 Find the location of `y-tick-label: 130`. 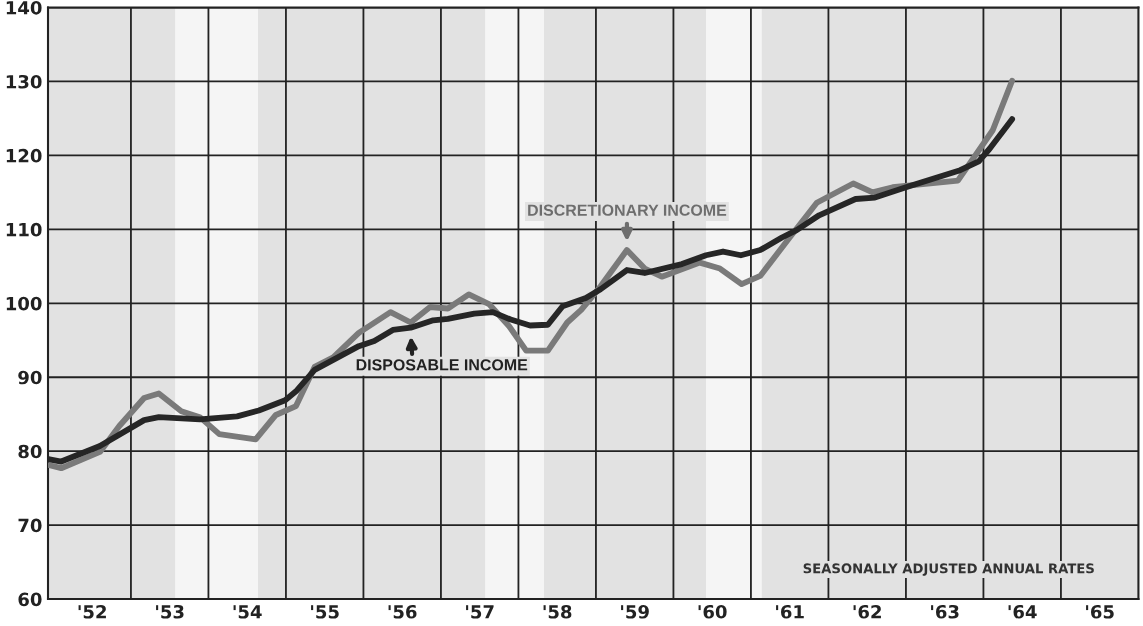

y-tick-label: 130 is located at coordinates (24, 81).